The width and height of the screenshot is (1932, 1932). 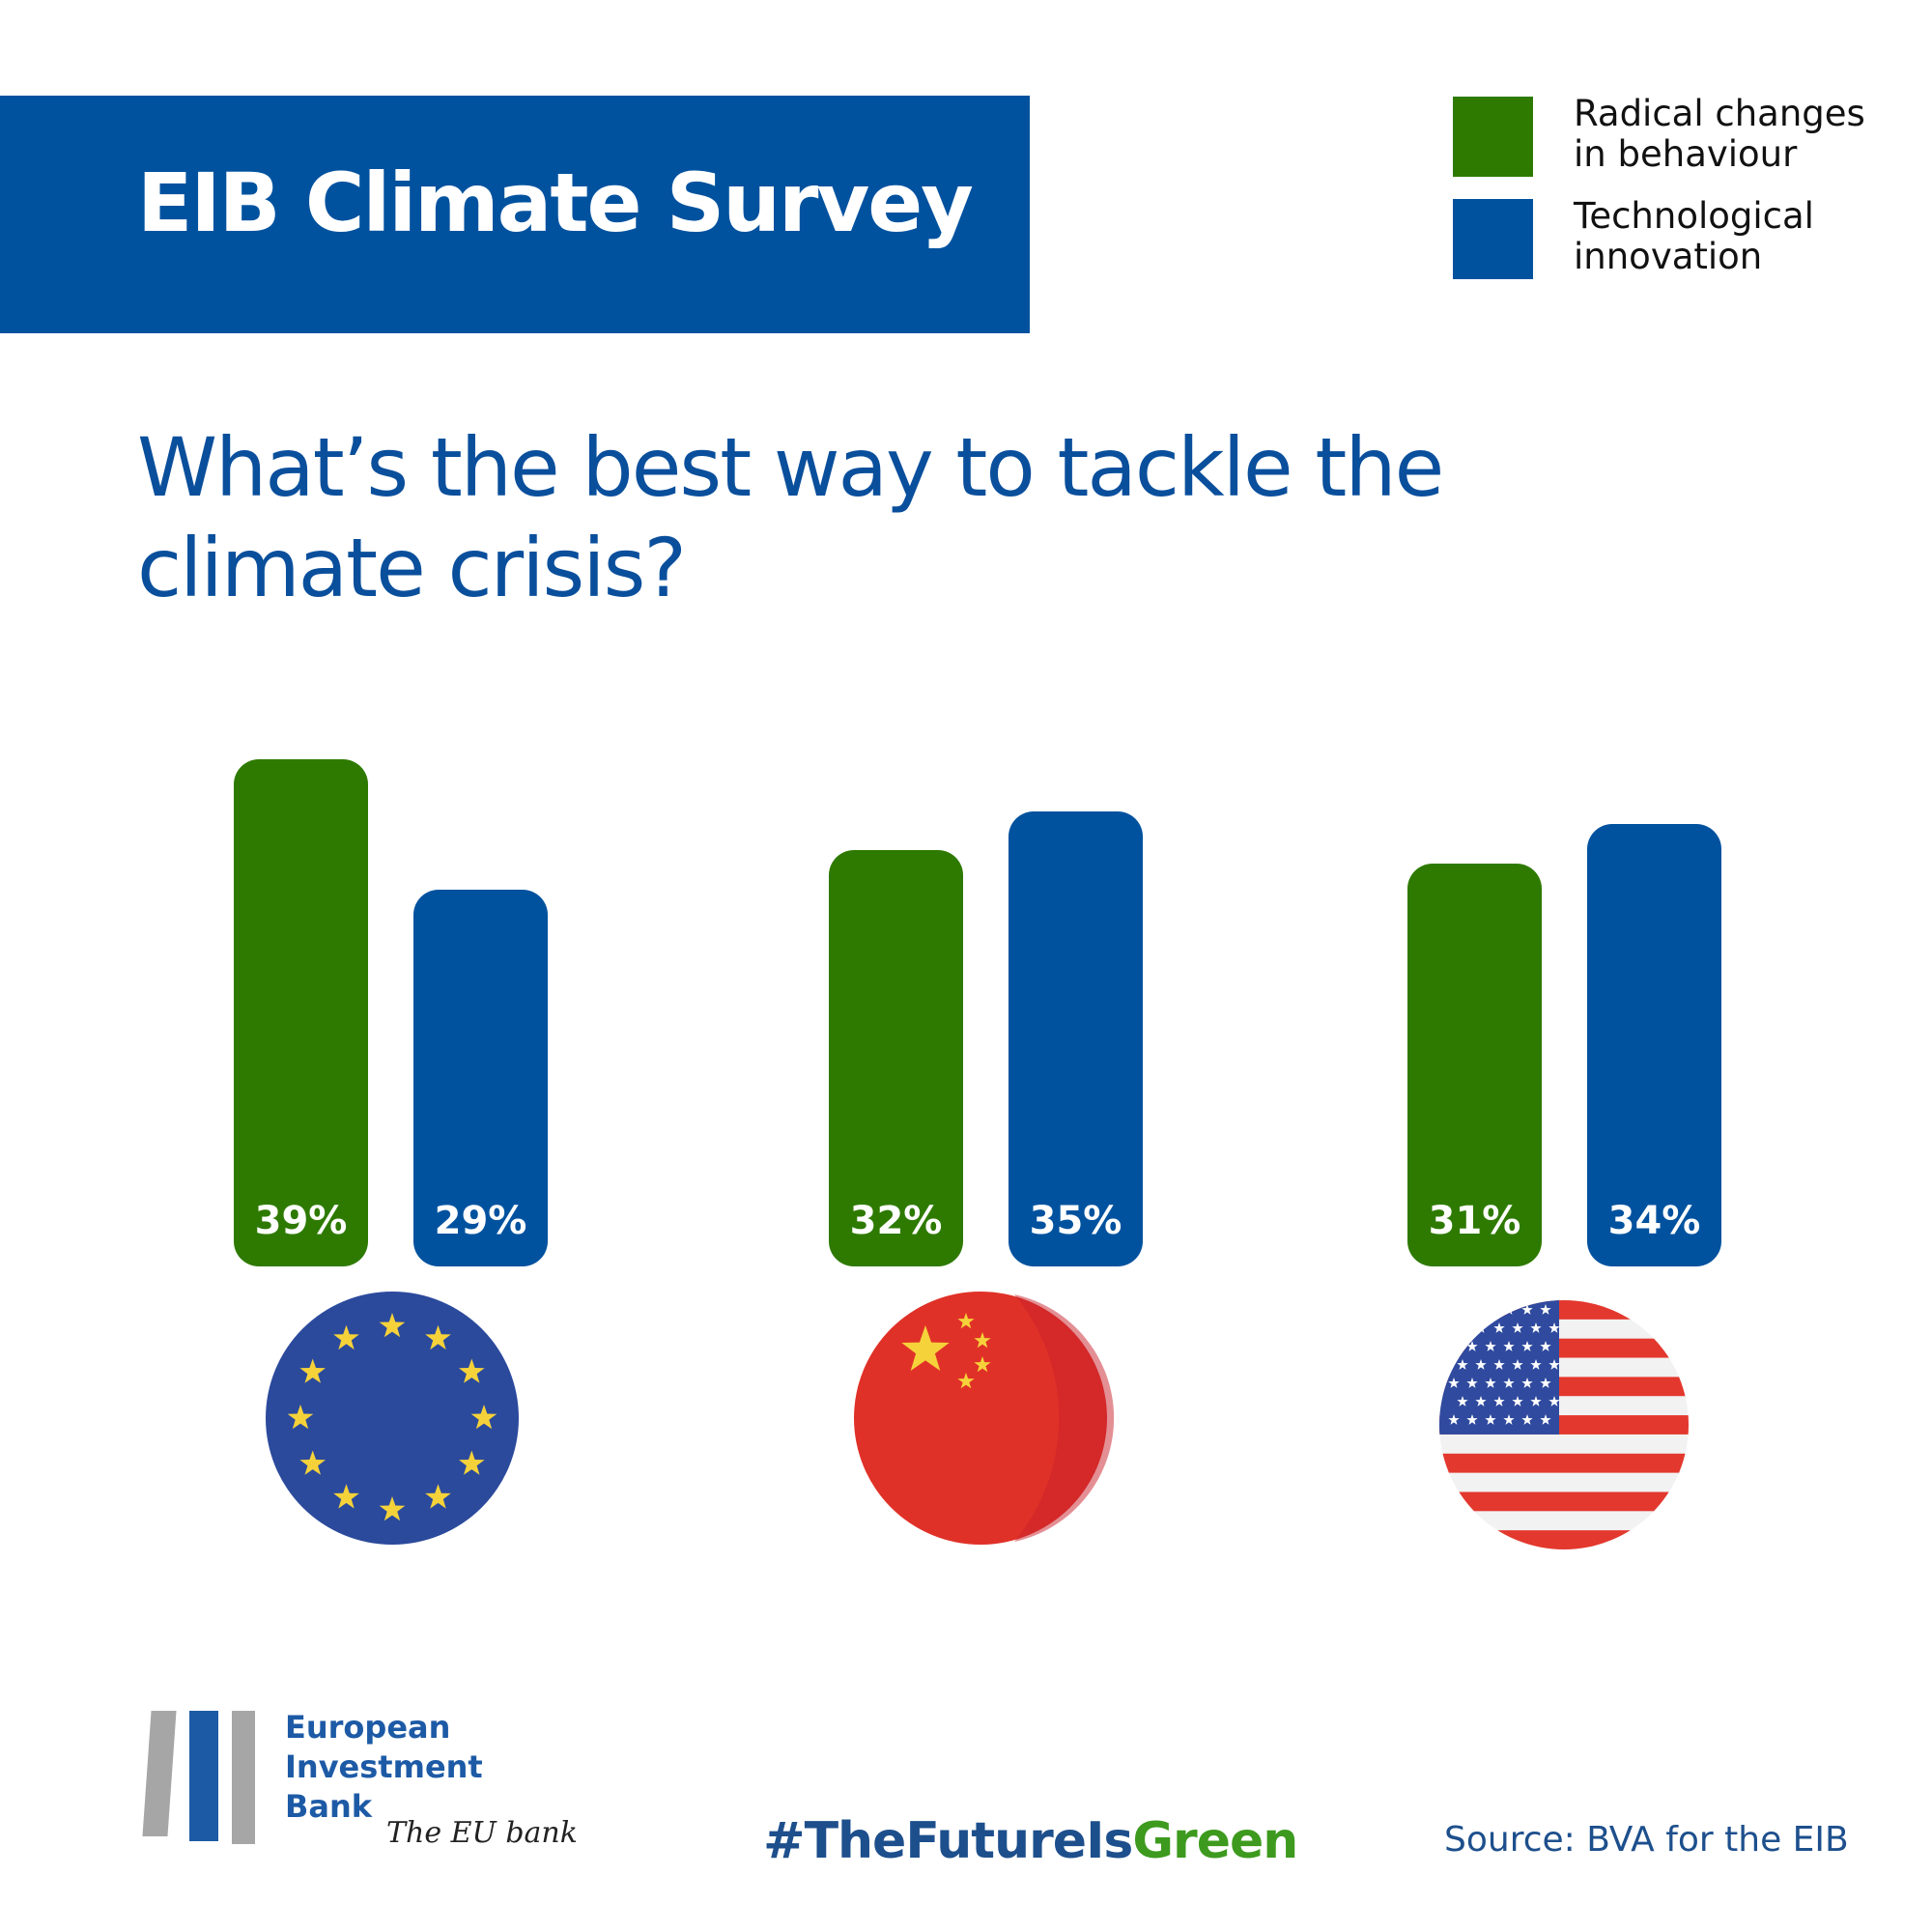 What do you see at coordinates (384, 1766) in the screenshot?
I see `logo-text: Investment` at bounding box center [384, 1766].